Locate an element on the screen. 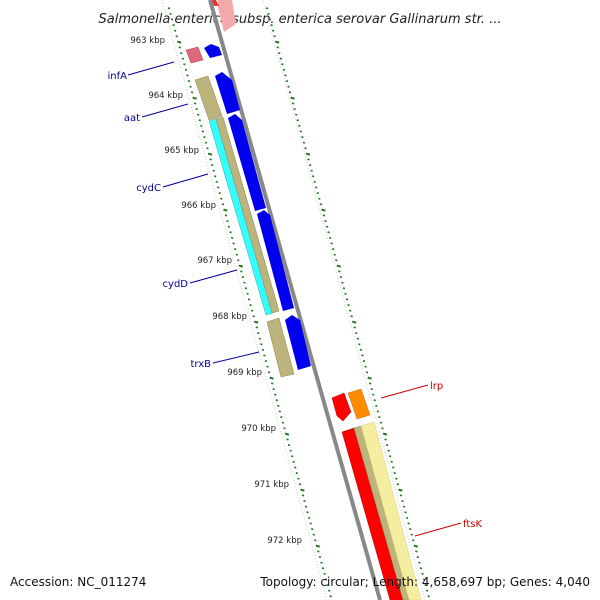 Image resolution: width=600 pixels, height=600 pixels. trxB-cds-arrow is located at coordinates (298, 342).